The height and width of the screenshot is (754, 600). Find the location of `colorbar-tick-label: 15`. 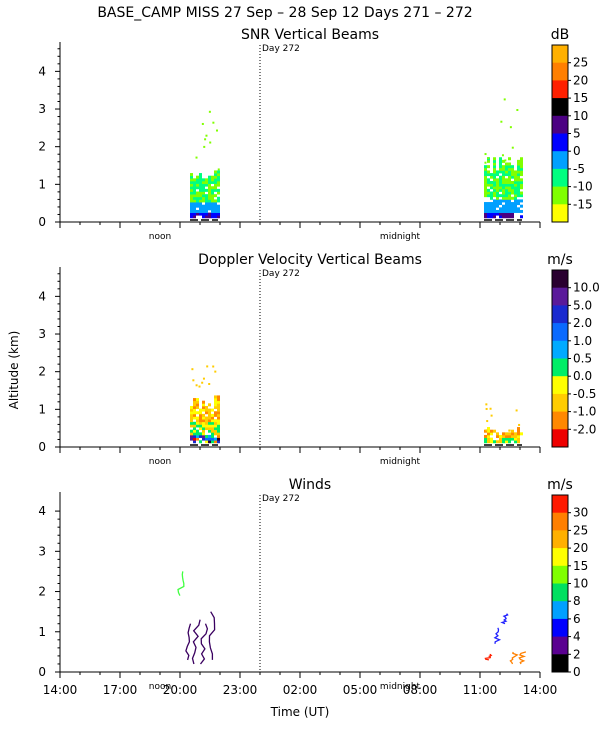

colorbar-tick-label: 15 is located at coordinates (580, 98).